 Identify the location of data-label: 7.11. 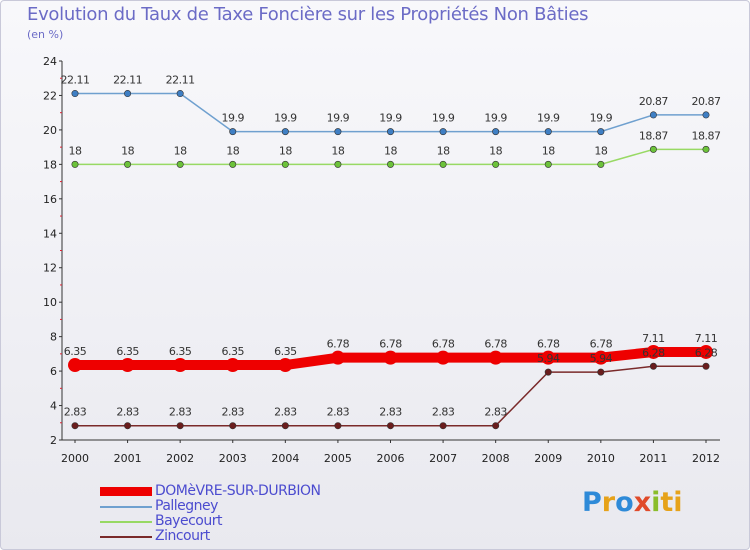
(653, 338).